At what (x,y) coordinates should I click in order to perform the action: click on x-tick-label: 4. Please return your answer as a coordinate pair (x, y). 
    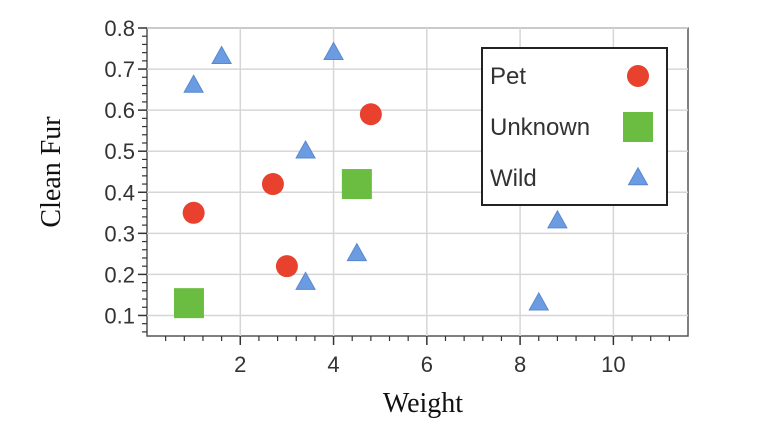
    Looking at the image, I should click on (333, 364).